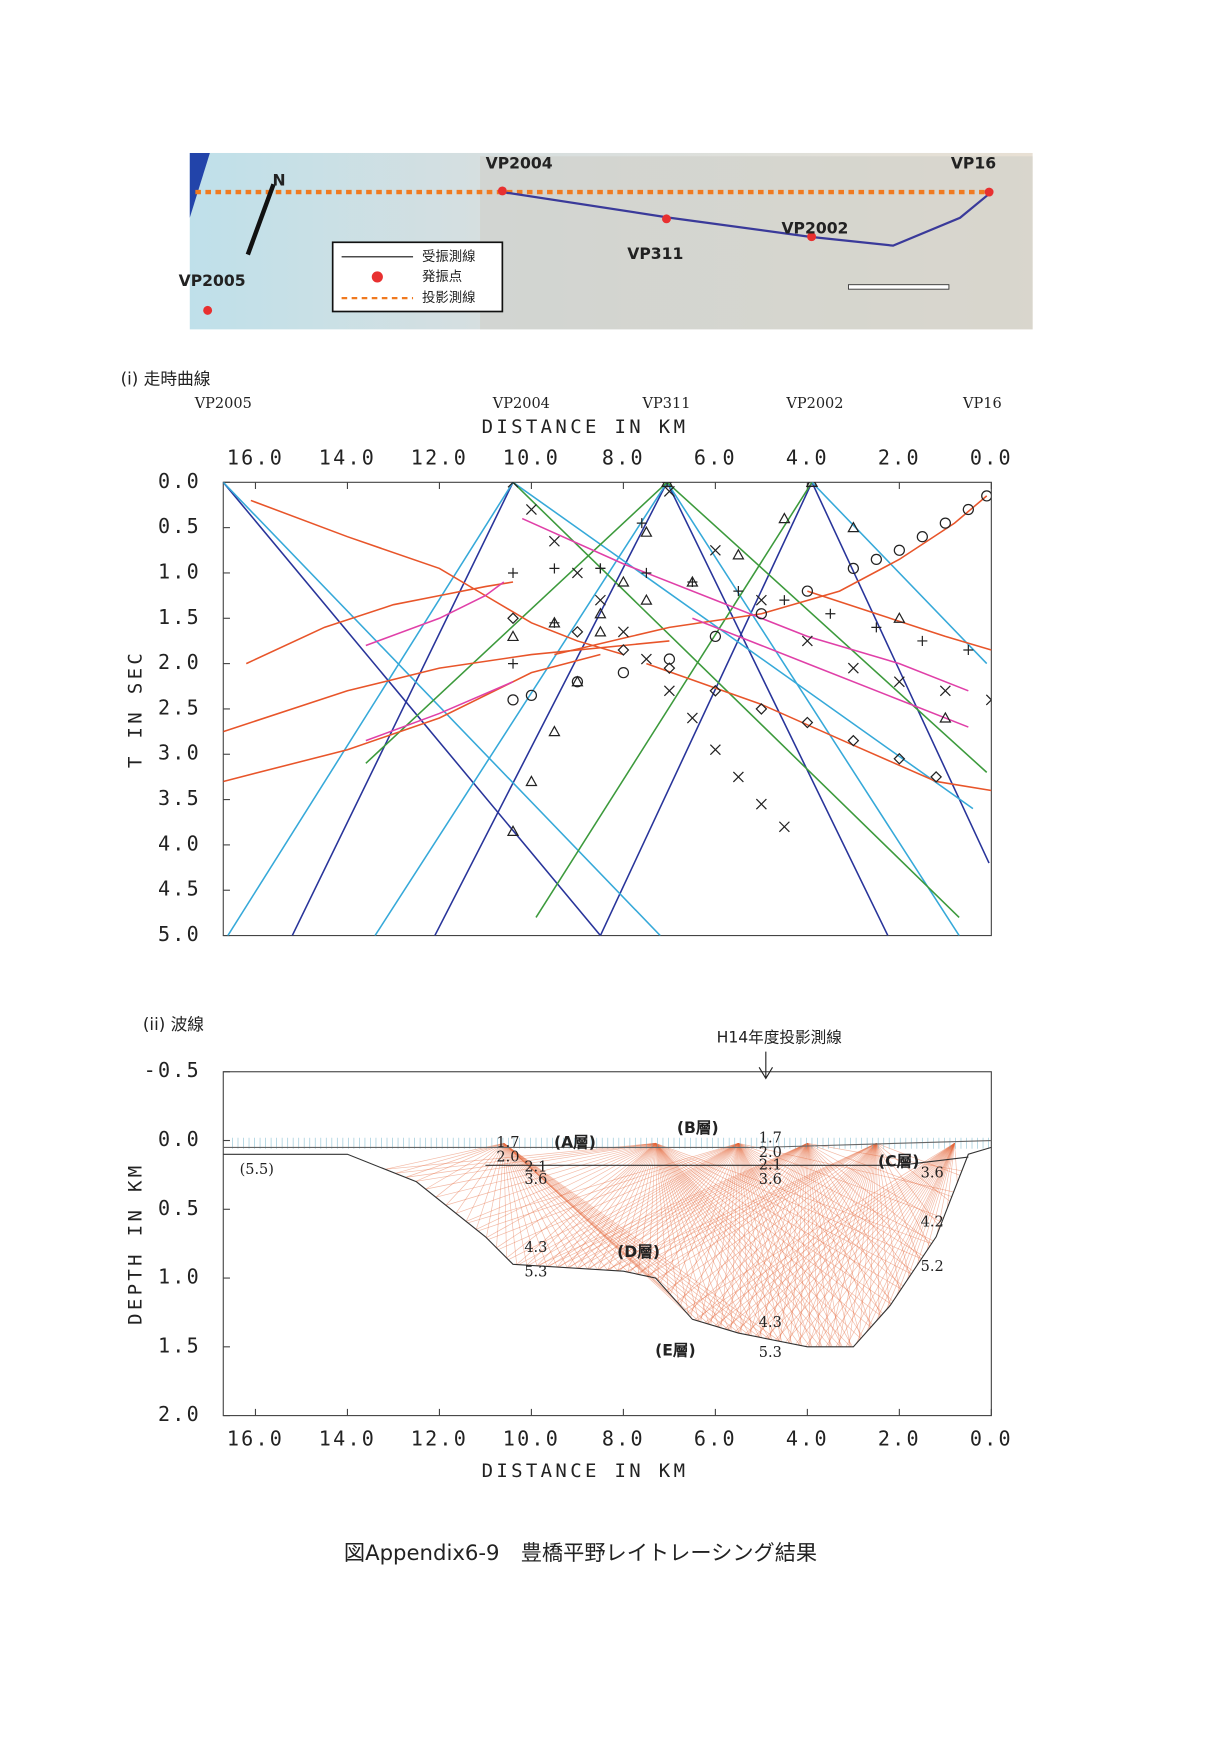 The image size is (1228, 1755). What do you see at coordinates (279, 180) in the screenshot?
I see `north-label: N` at bounding box center [279, 180].